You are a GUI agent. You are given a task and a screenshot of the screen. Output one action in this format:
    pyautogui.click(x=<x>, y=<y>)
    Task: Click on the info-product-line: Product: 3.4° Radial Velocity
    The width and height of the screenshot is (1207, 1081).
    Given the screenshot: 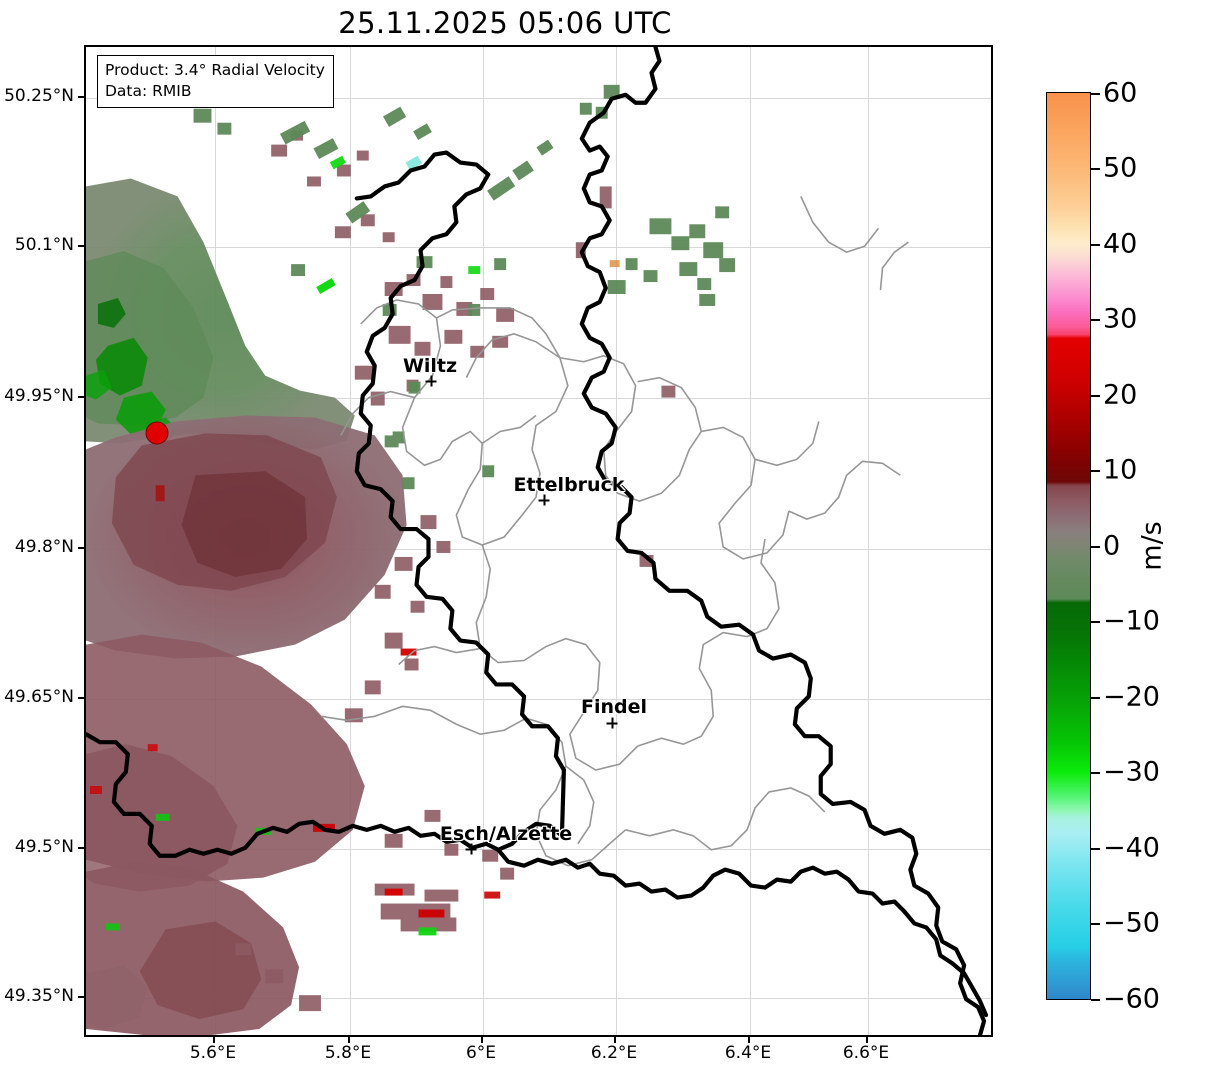 What is the action you would take?
    pyautogui.click(x=215, y=70)
    